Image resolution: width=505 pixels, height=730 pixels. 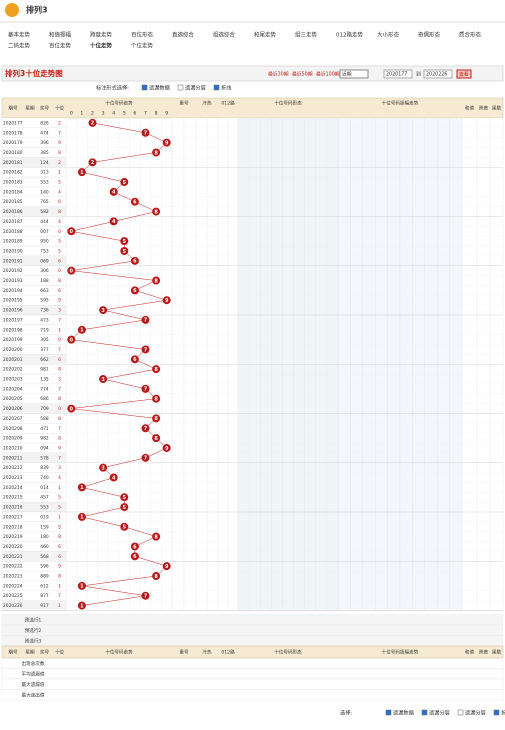 What do you see at coordinates (59, 380) in the screenshot?
I see `tens: 3` at bounding box center [59, 380].